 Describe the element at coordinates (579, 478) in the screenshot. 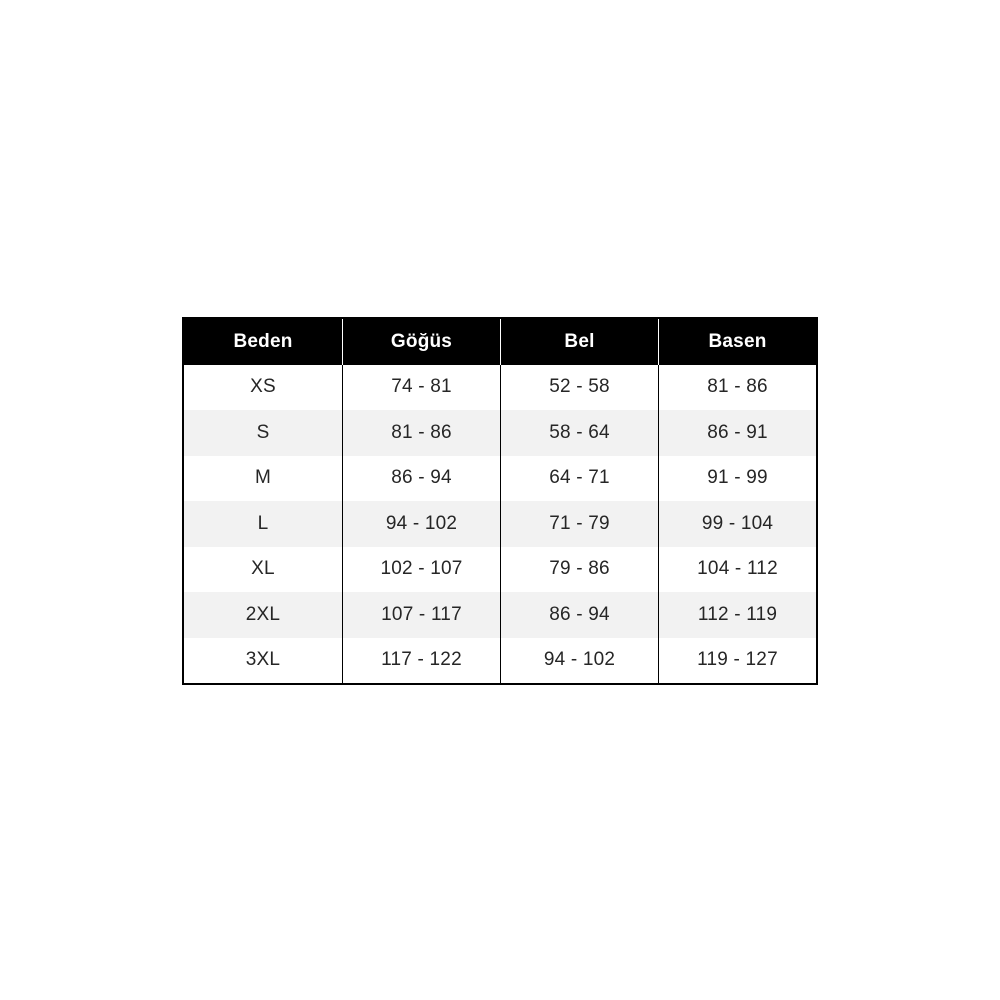

I see `waist-cell: 64 - 71` at that location.